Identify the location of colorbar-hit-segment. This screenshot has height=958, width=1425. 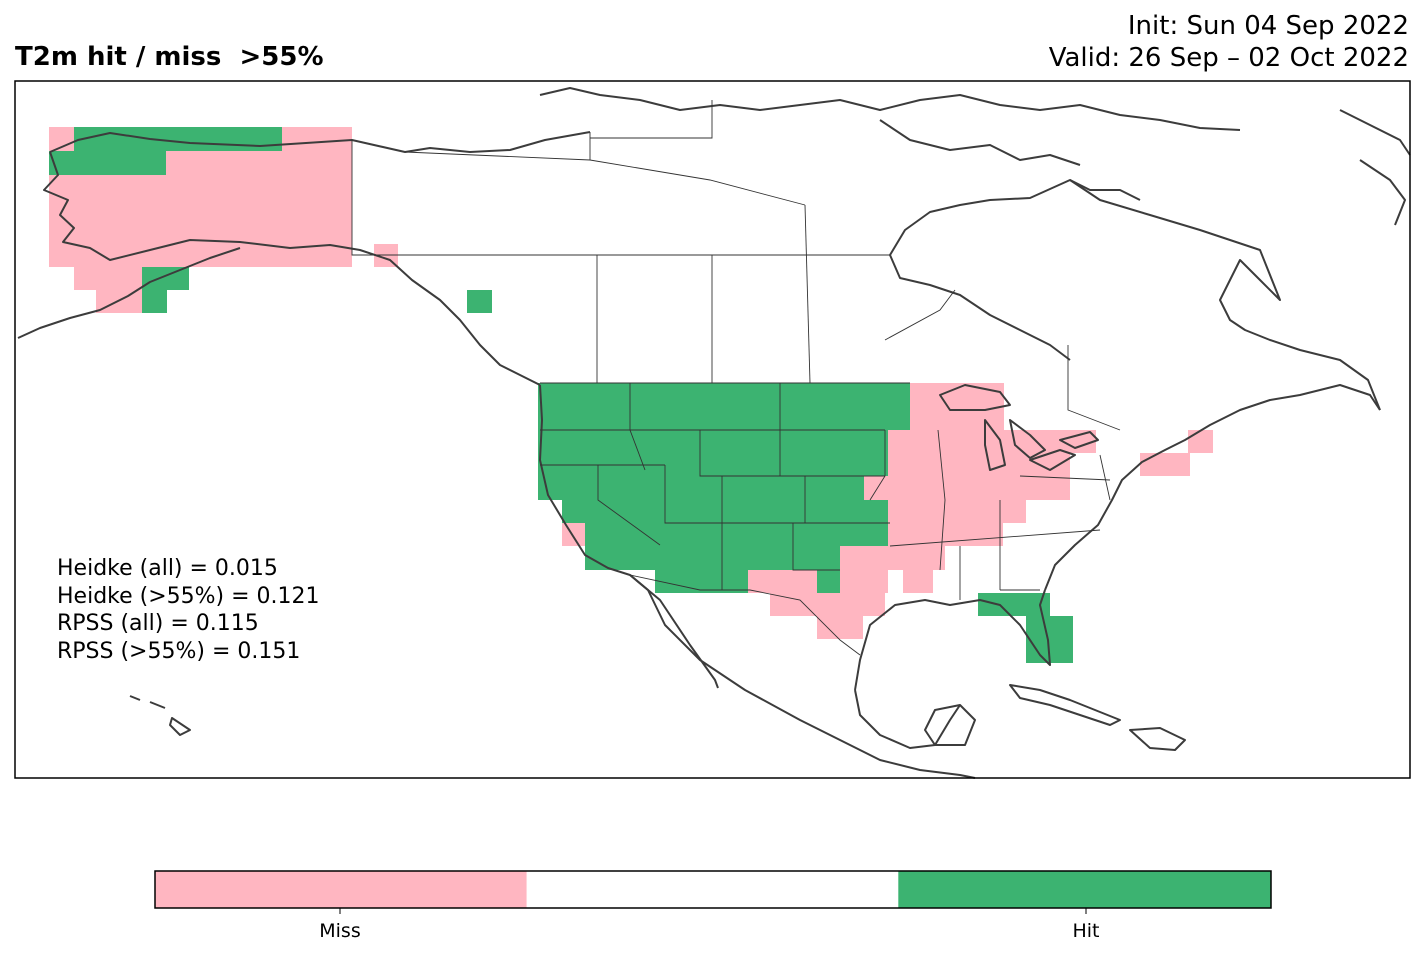
(1084, 889).